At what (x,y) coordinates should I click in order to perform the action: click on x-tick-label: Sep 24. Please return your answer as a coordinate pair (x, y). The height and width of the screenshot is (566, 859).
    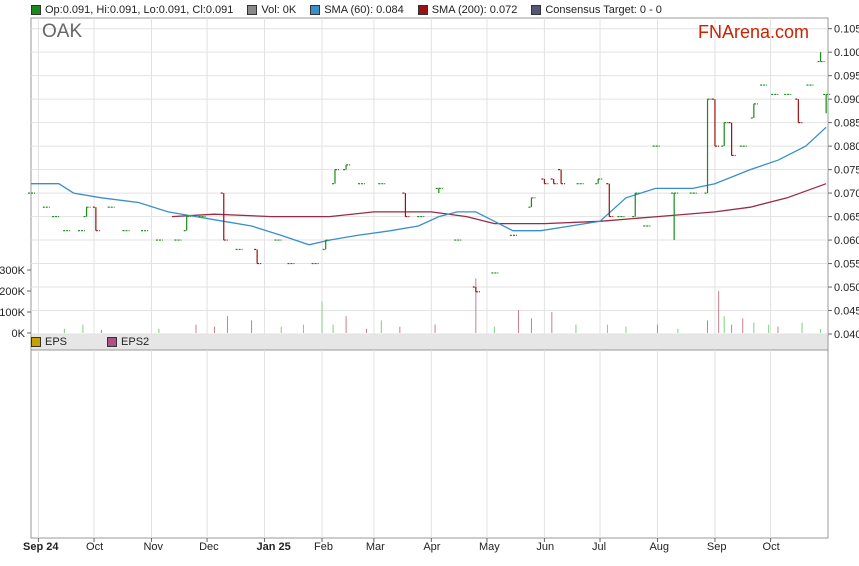
    Looking at the image, I should click on (41, 547).